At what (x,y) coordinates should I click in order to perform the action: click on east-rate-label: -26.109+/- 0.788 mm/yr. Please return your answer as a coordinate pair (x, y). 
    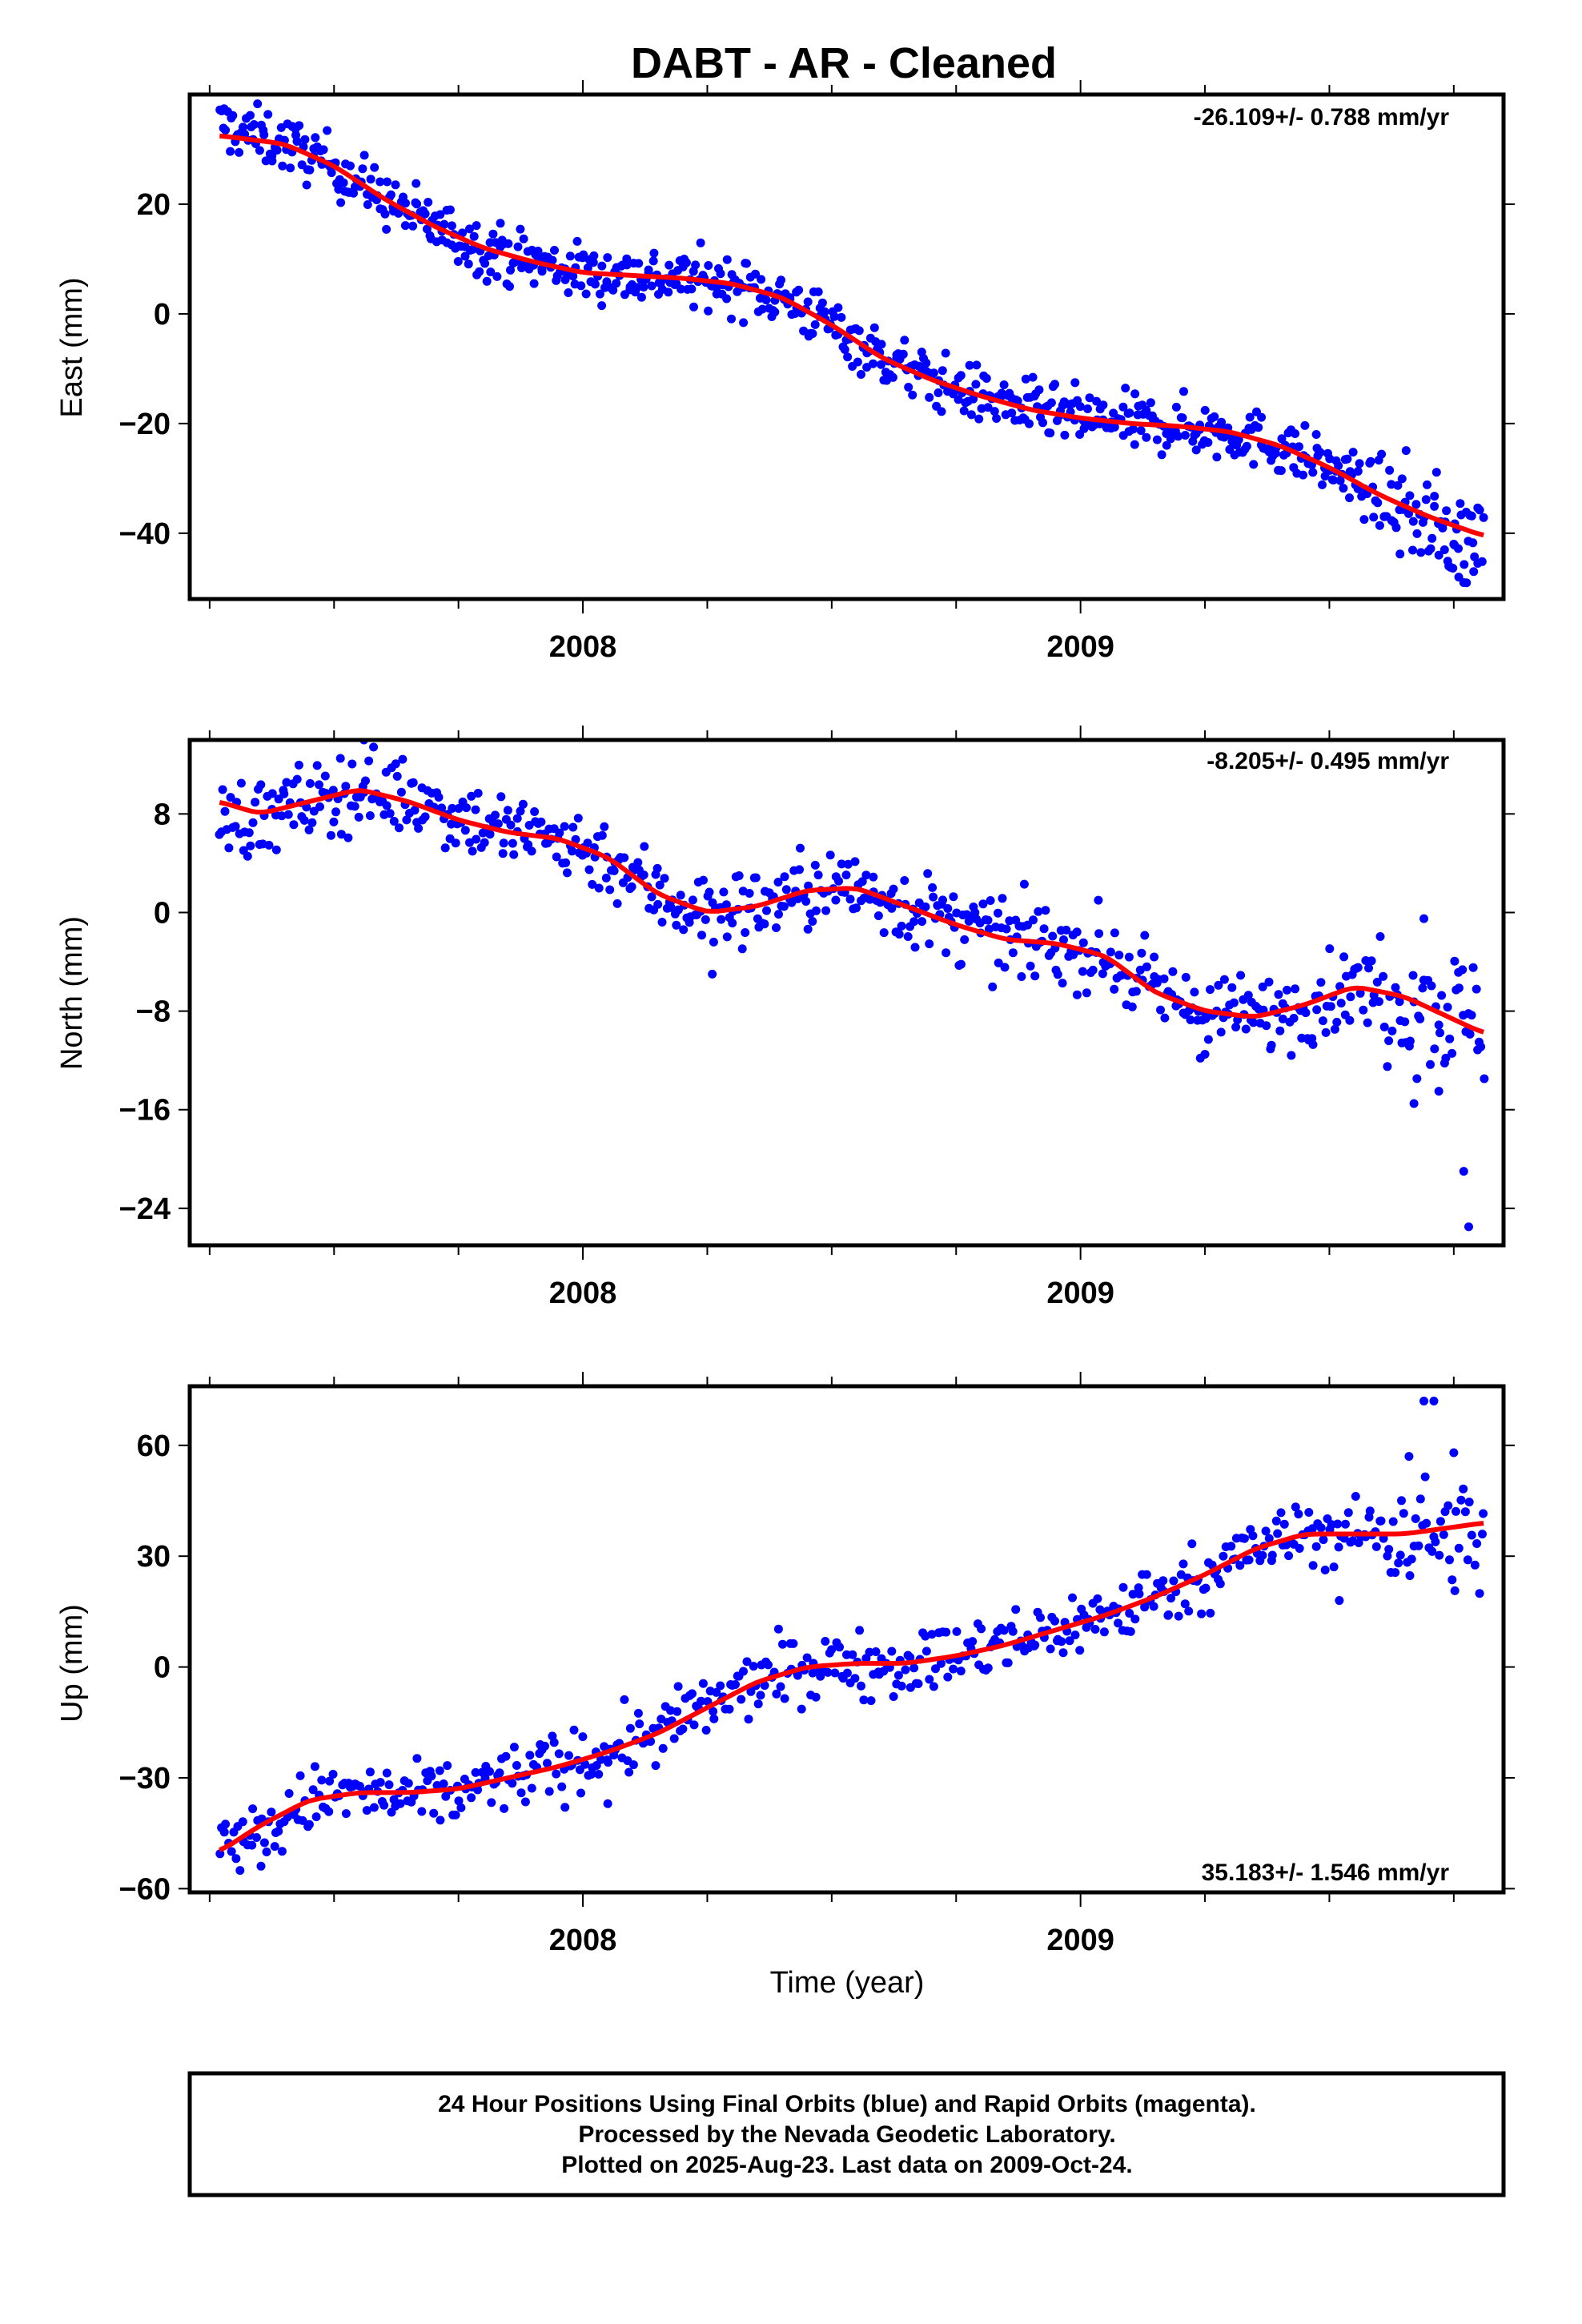
    Looking at the image, I should click on (1322, 118).